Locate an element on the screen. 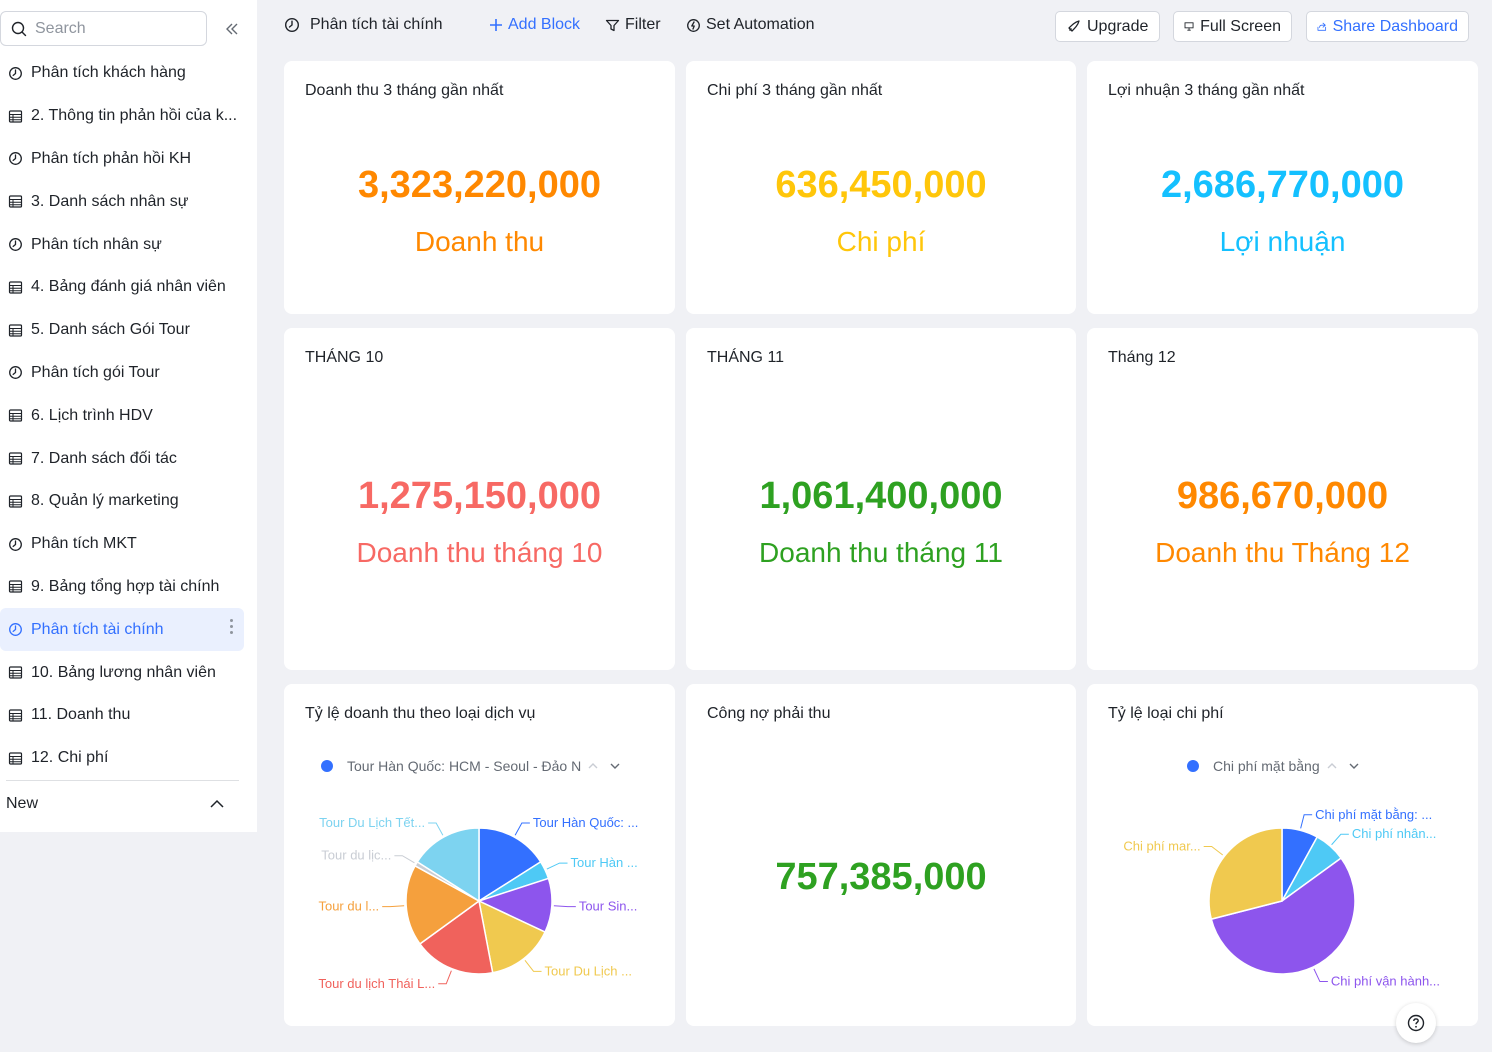 This screenshot has height=1052, width=1492. metric-label: Chi phí is located at coordinates (881, 241).